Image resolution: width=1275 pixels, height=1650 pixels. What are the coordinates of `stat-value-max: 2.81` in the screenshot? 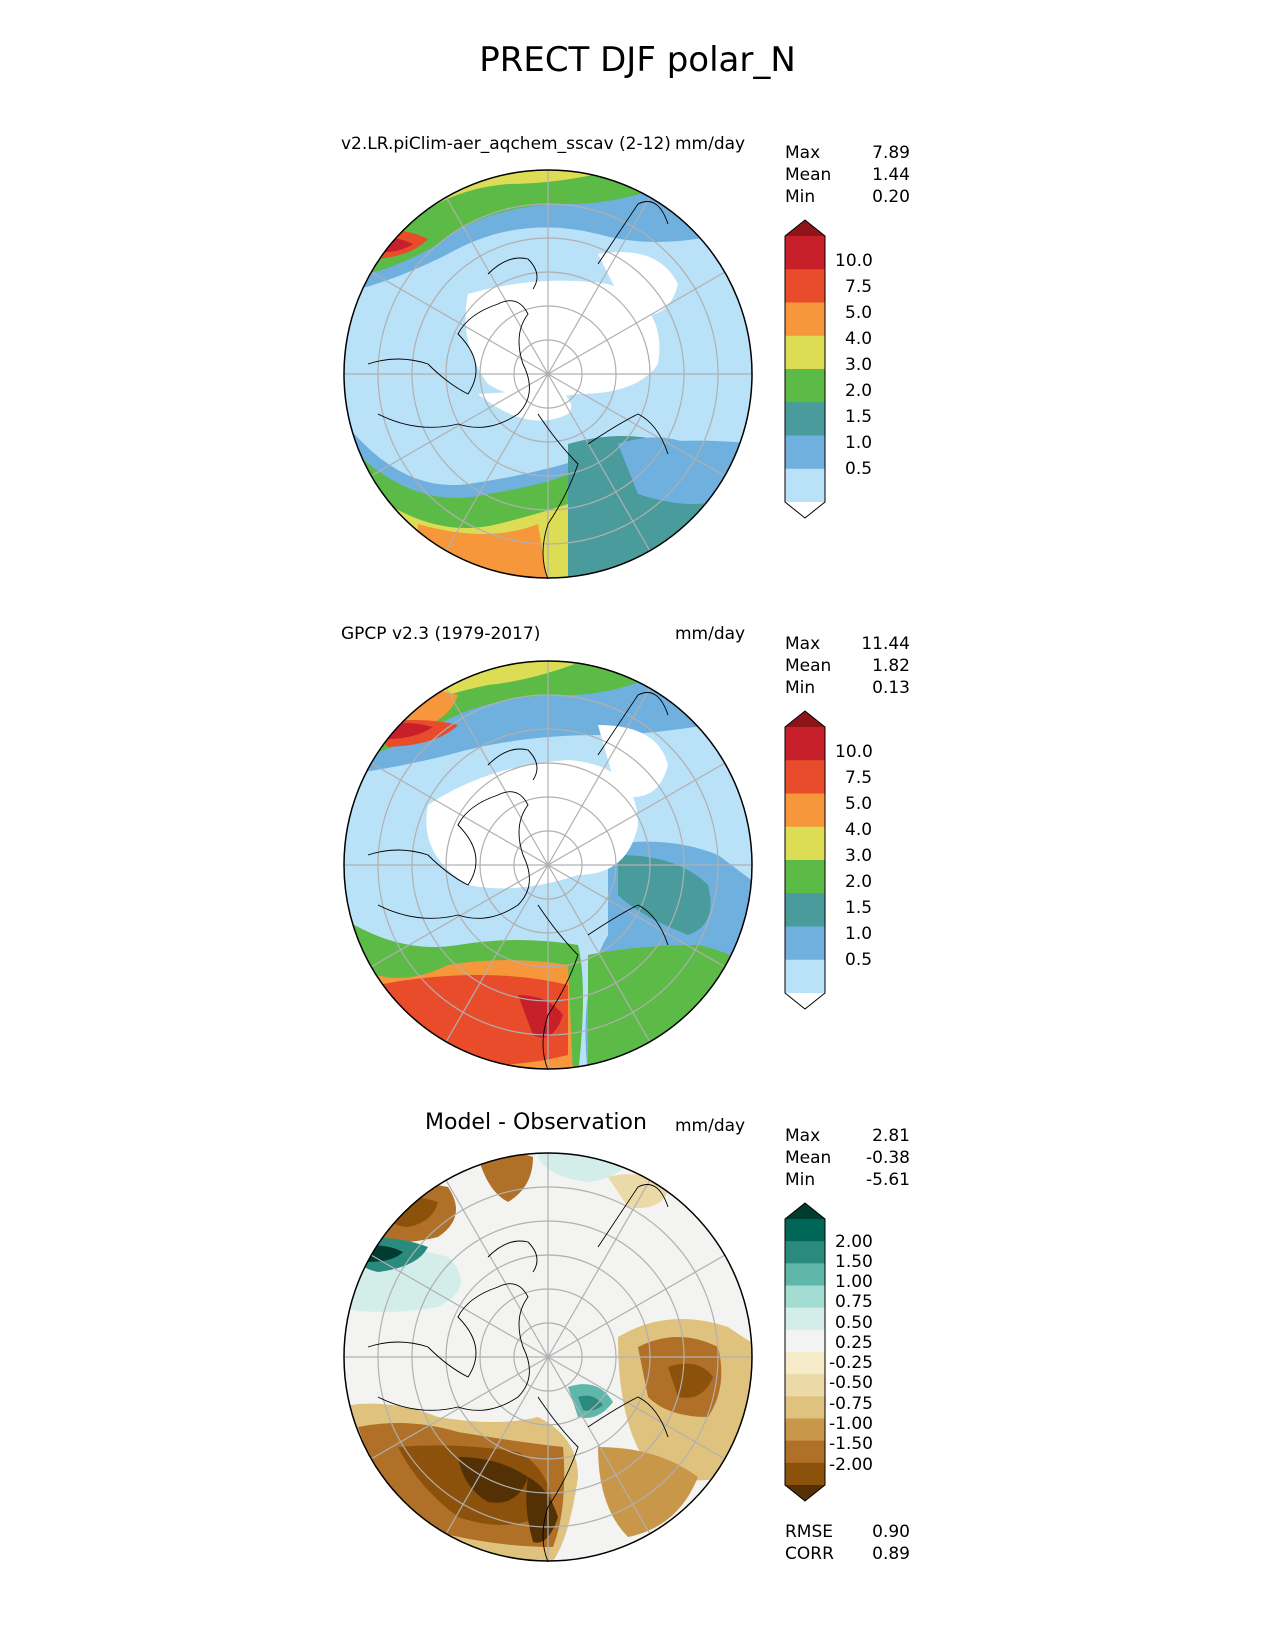 It's located at (891, 1136).